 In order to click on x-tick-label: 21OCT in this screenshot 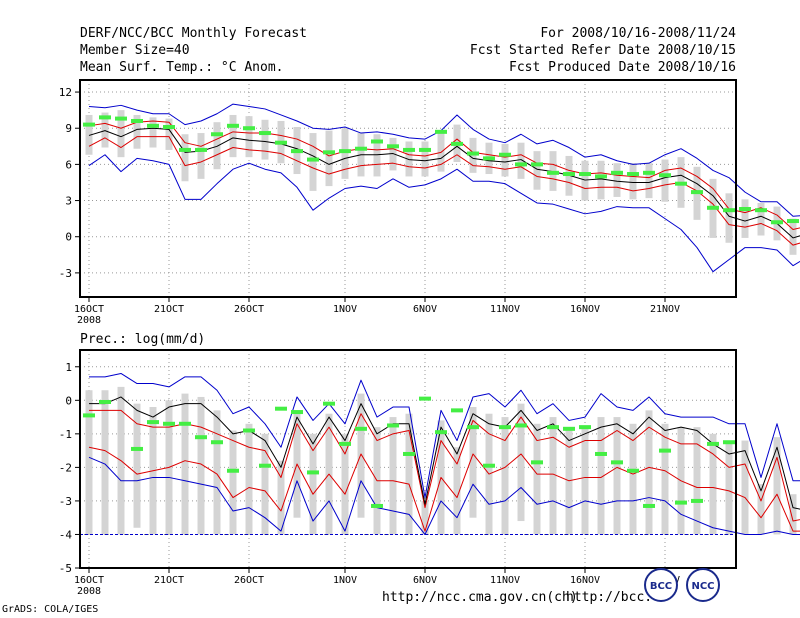, I will do `click(169, 309)`.